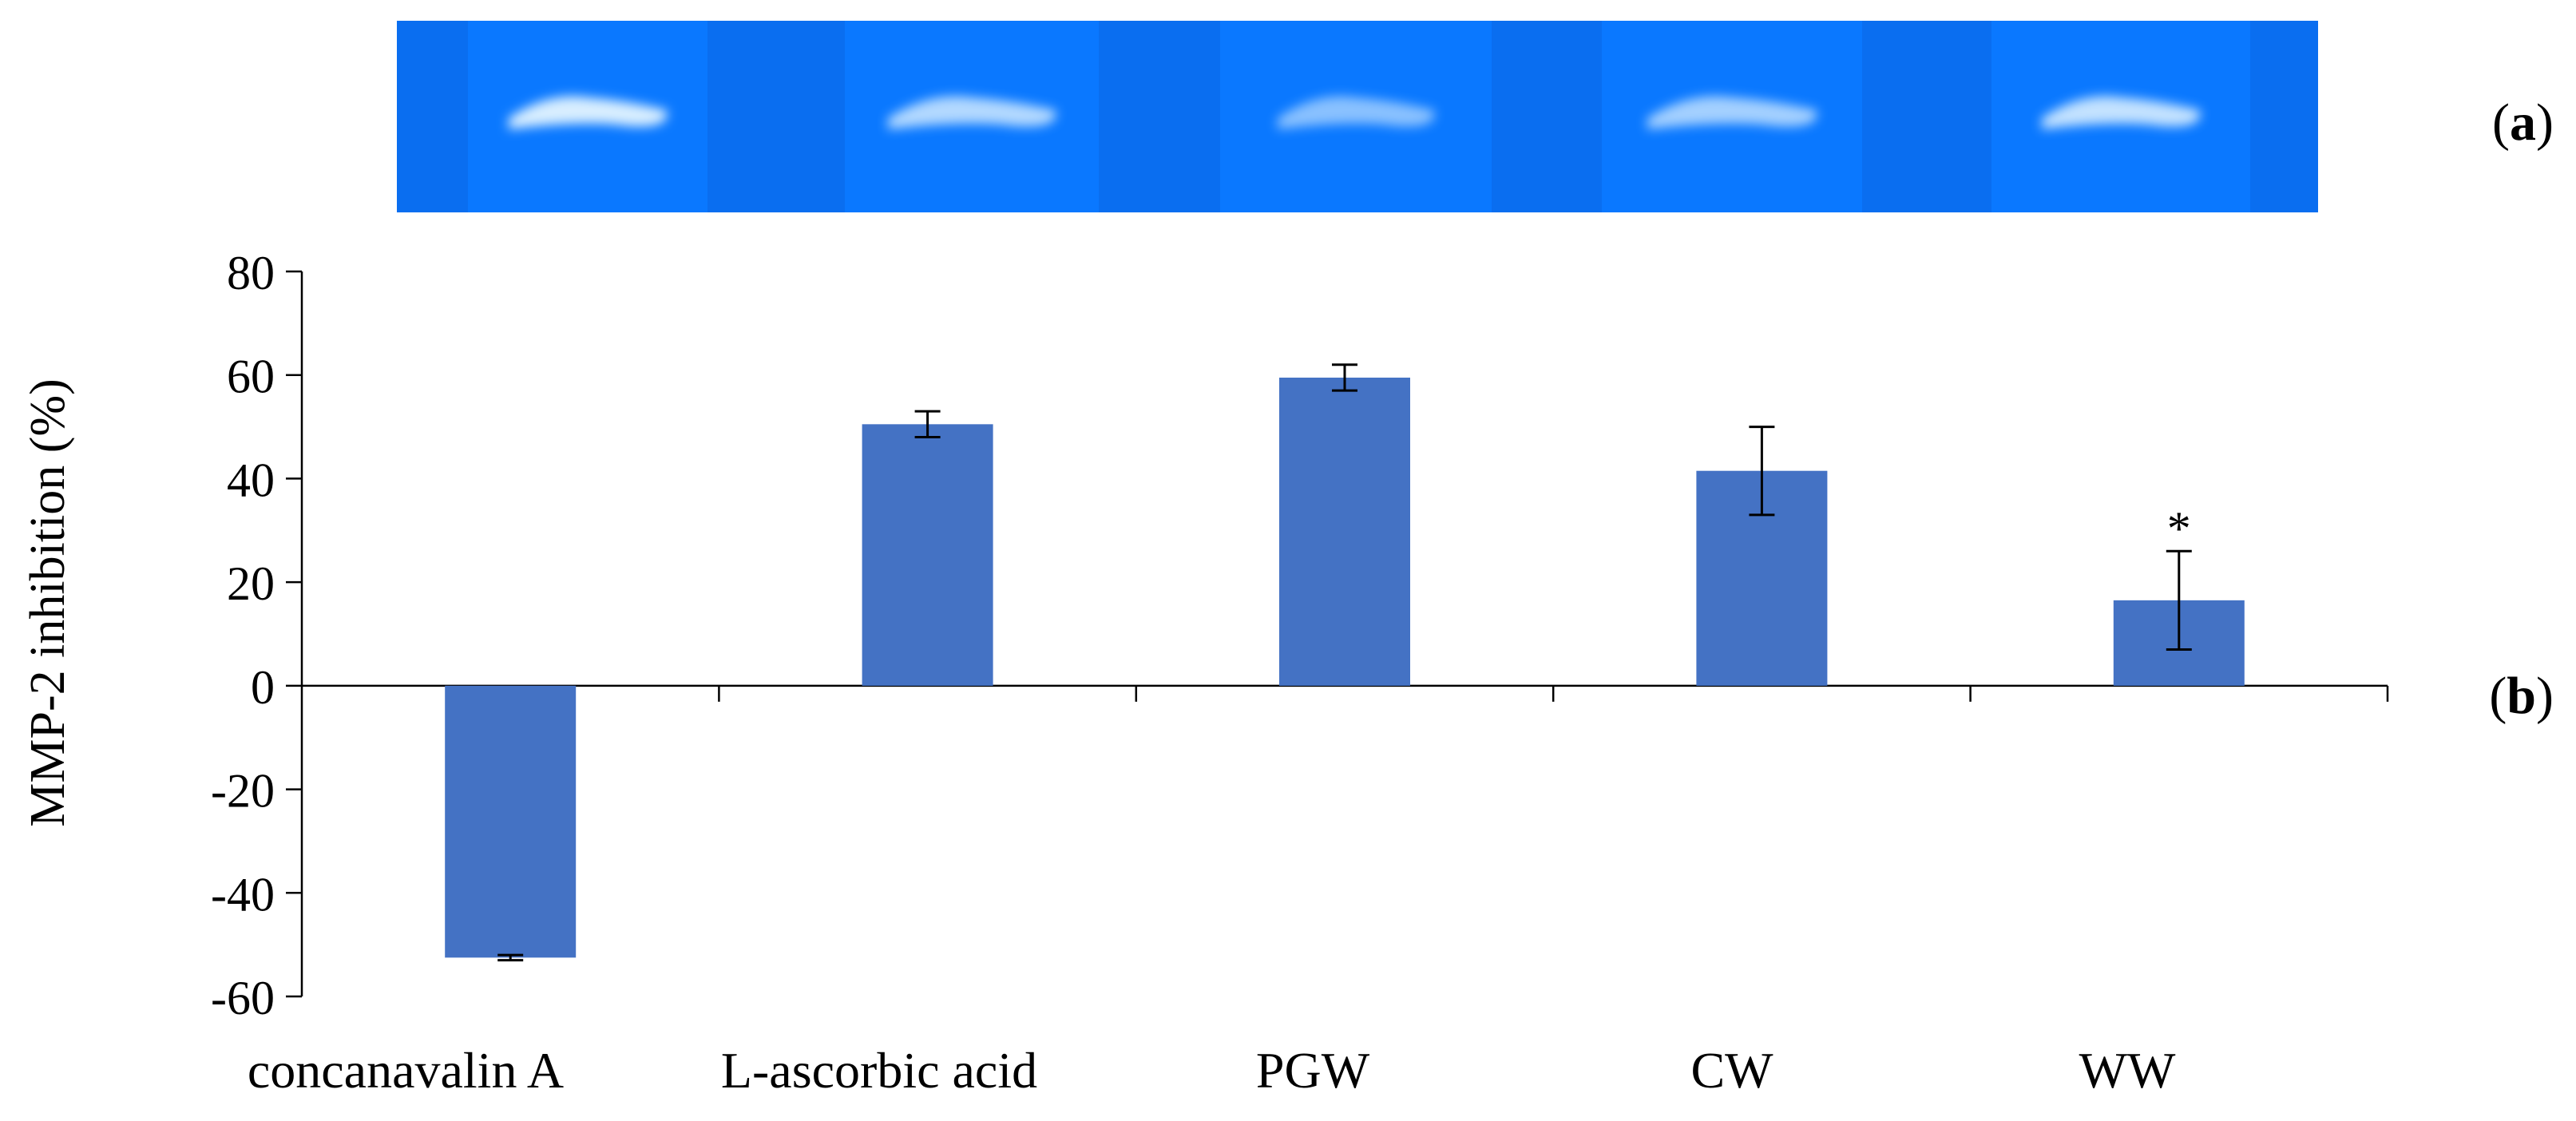 This screenshot has width=2576, height=1121. I want to click on bar-concanavalin-a, so click(511, 821).